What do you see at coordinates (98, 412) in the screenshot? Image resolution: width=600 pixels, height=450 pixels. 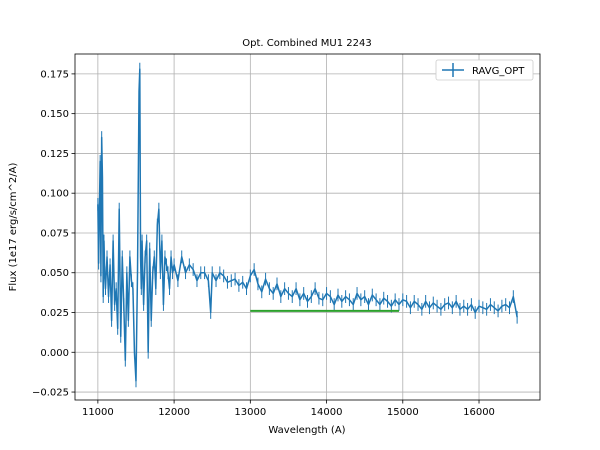 I see `x-tick-label: 11000` at bounding box center [98, 412].